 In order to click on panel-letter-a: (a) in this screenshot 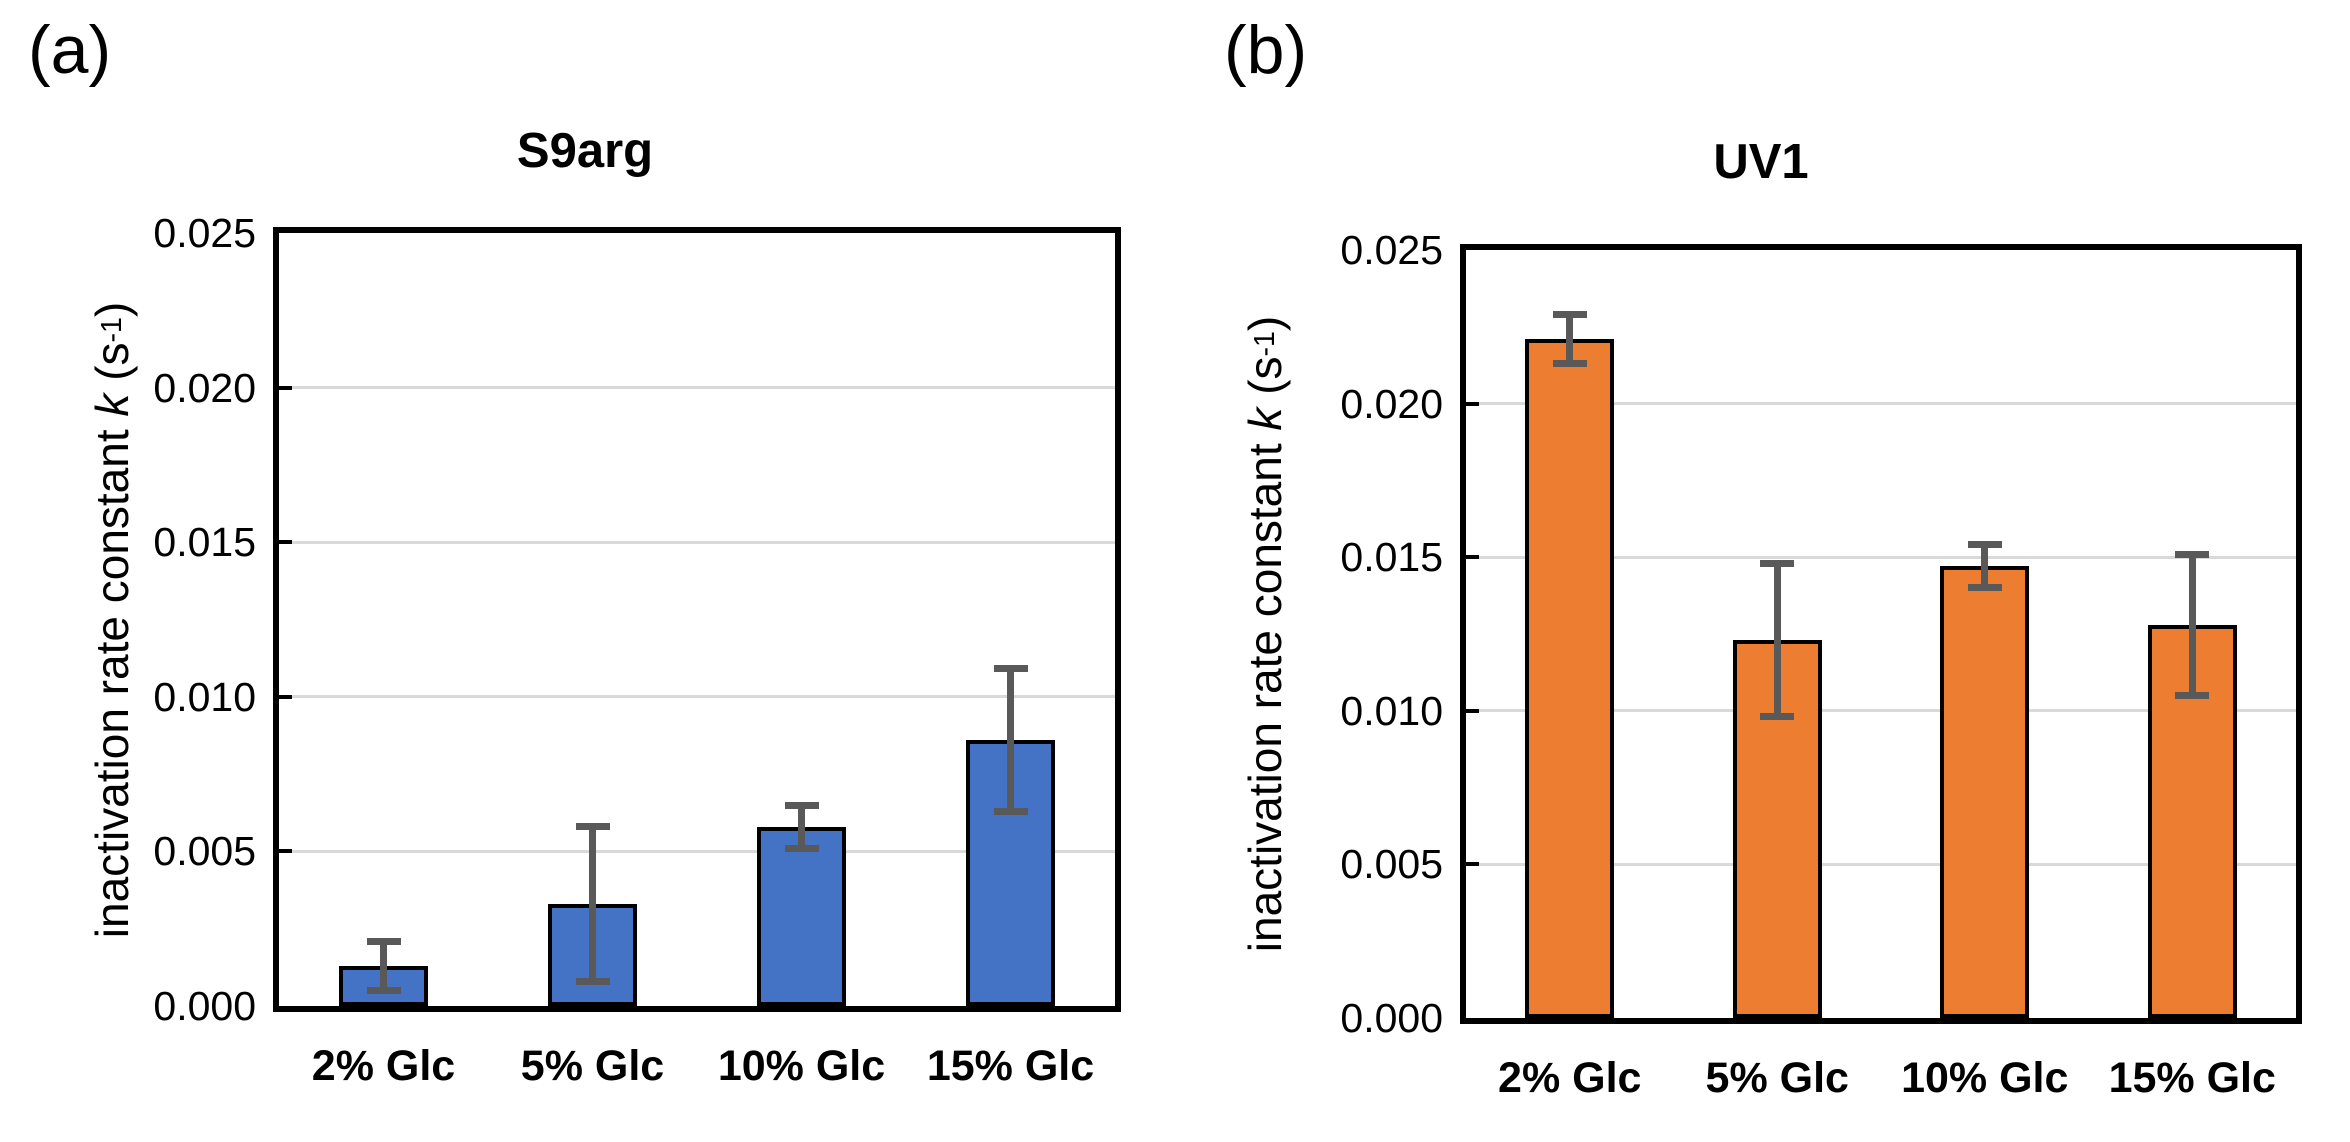, I will do `click(70, 50)`.